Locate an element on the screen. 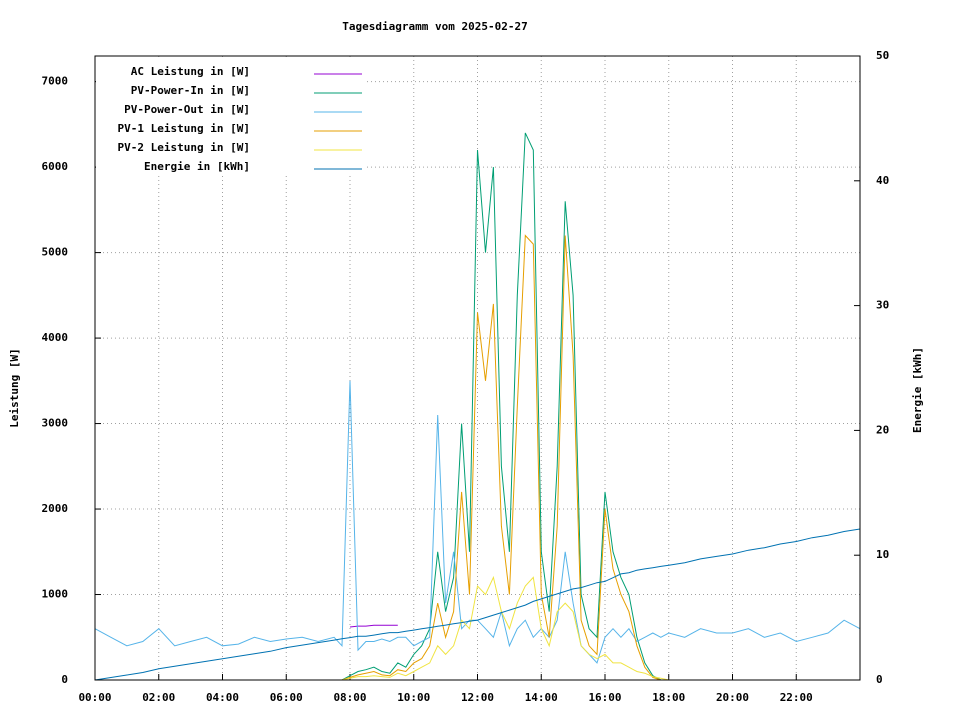 The width and height of the screenshot is (960, 720). legend-label: PV-1 Leistung in [W] is located at coordinates (184, 128).